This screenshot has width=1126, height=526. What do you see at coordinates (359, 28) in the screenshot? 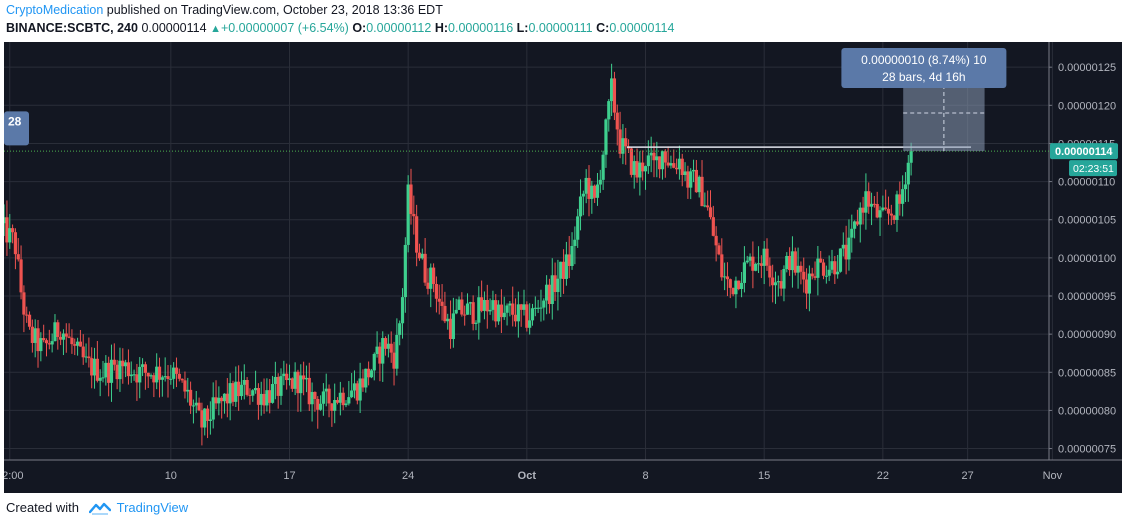
I see `open-label: O:` at bounding box center [359, 28].